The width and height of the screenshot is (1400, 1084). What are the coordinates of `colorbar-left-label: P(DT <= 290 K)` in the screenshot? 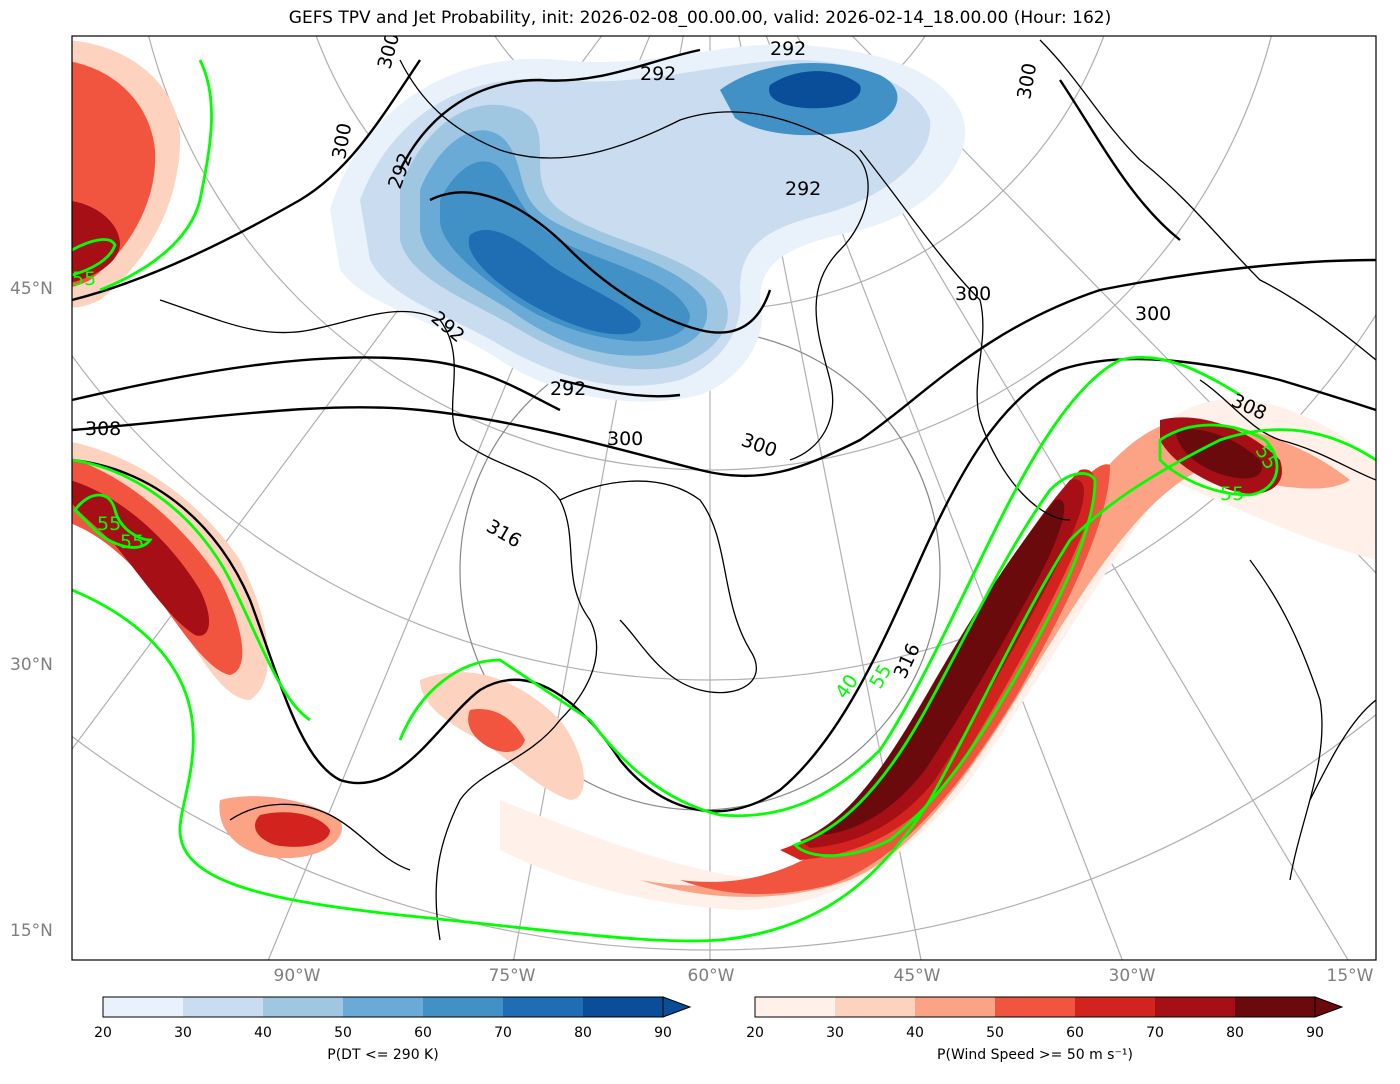 It's located at (383, 1055).